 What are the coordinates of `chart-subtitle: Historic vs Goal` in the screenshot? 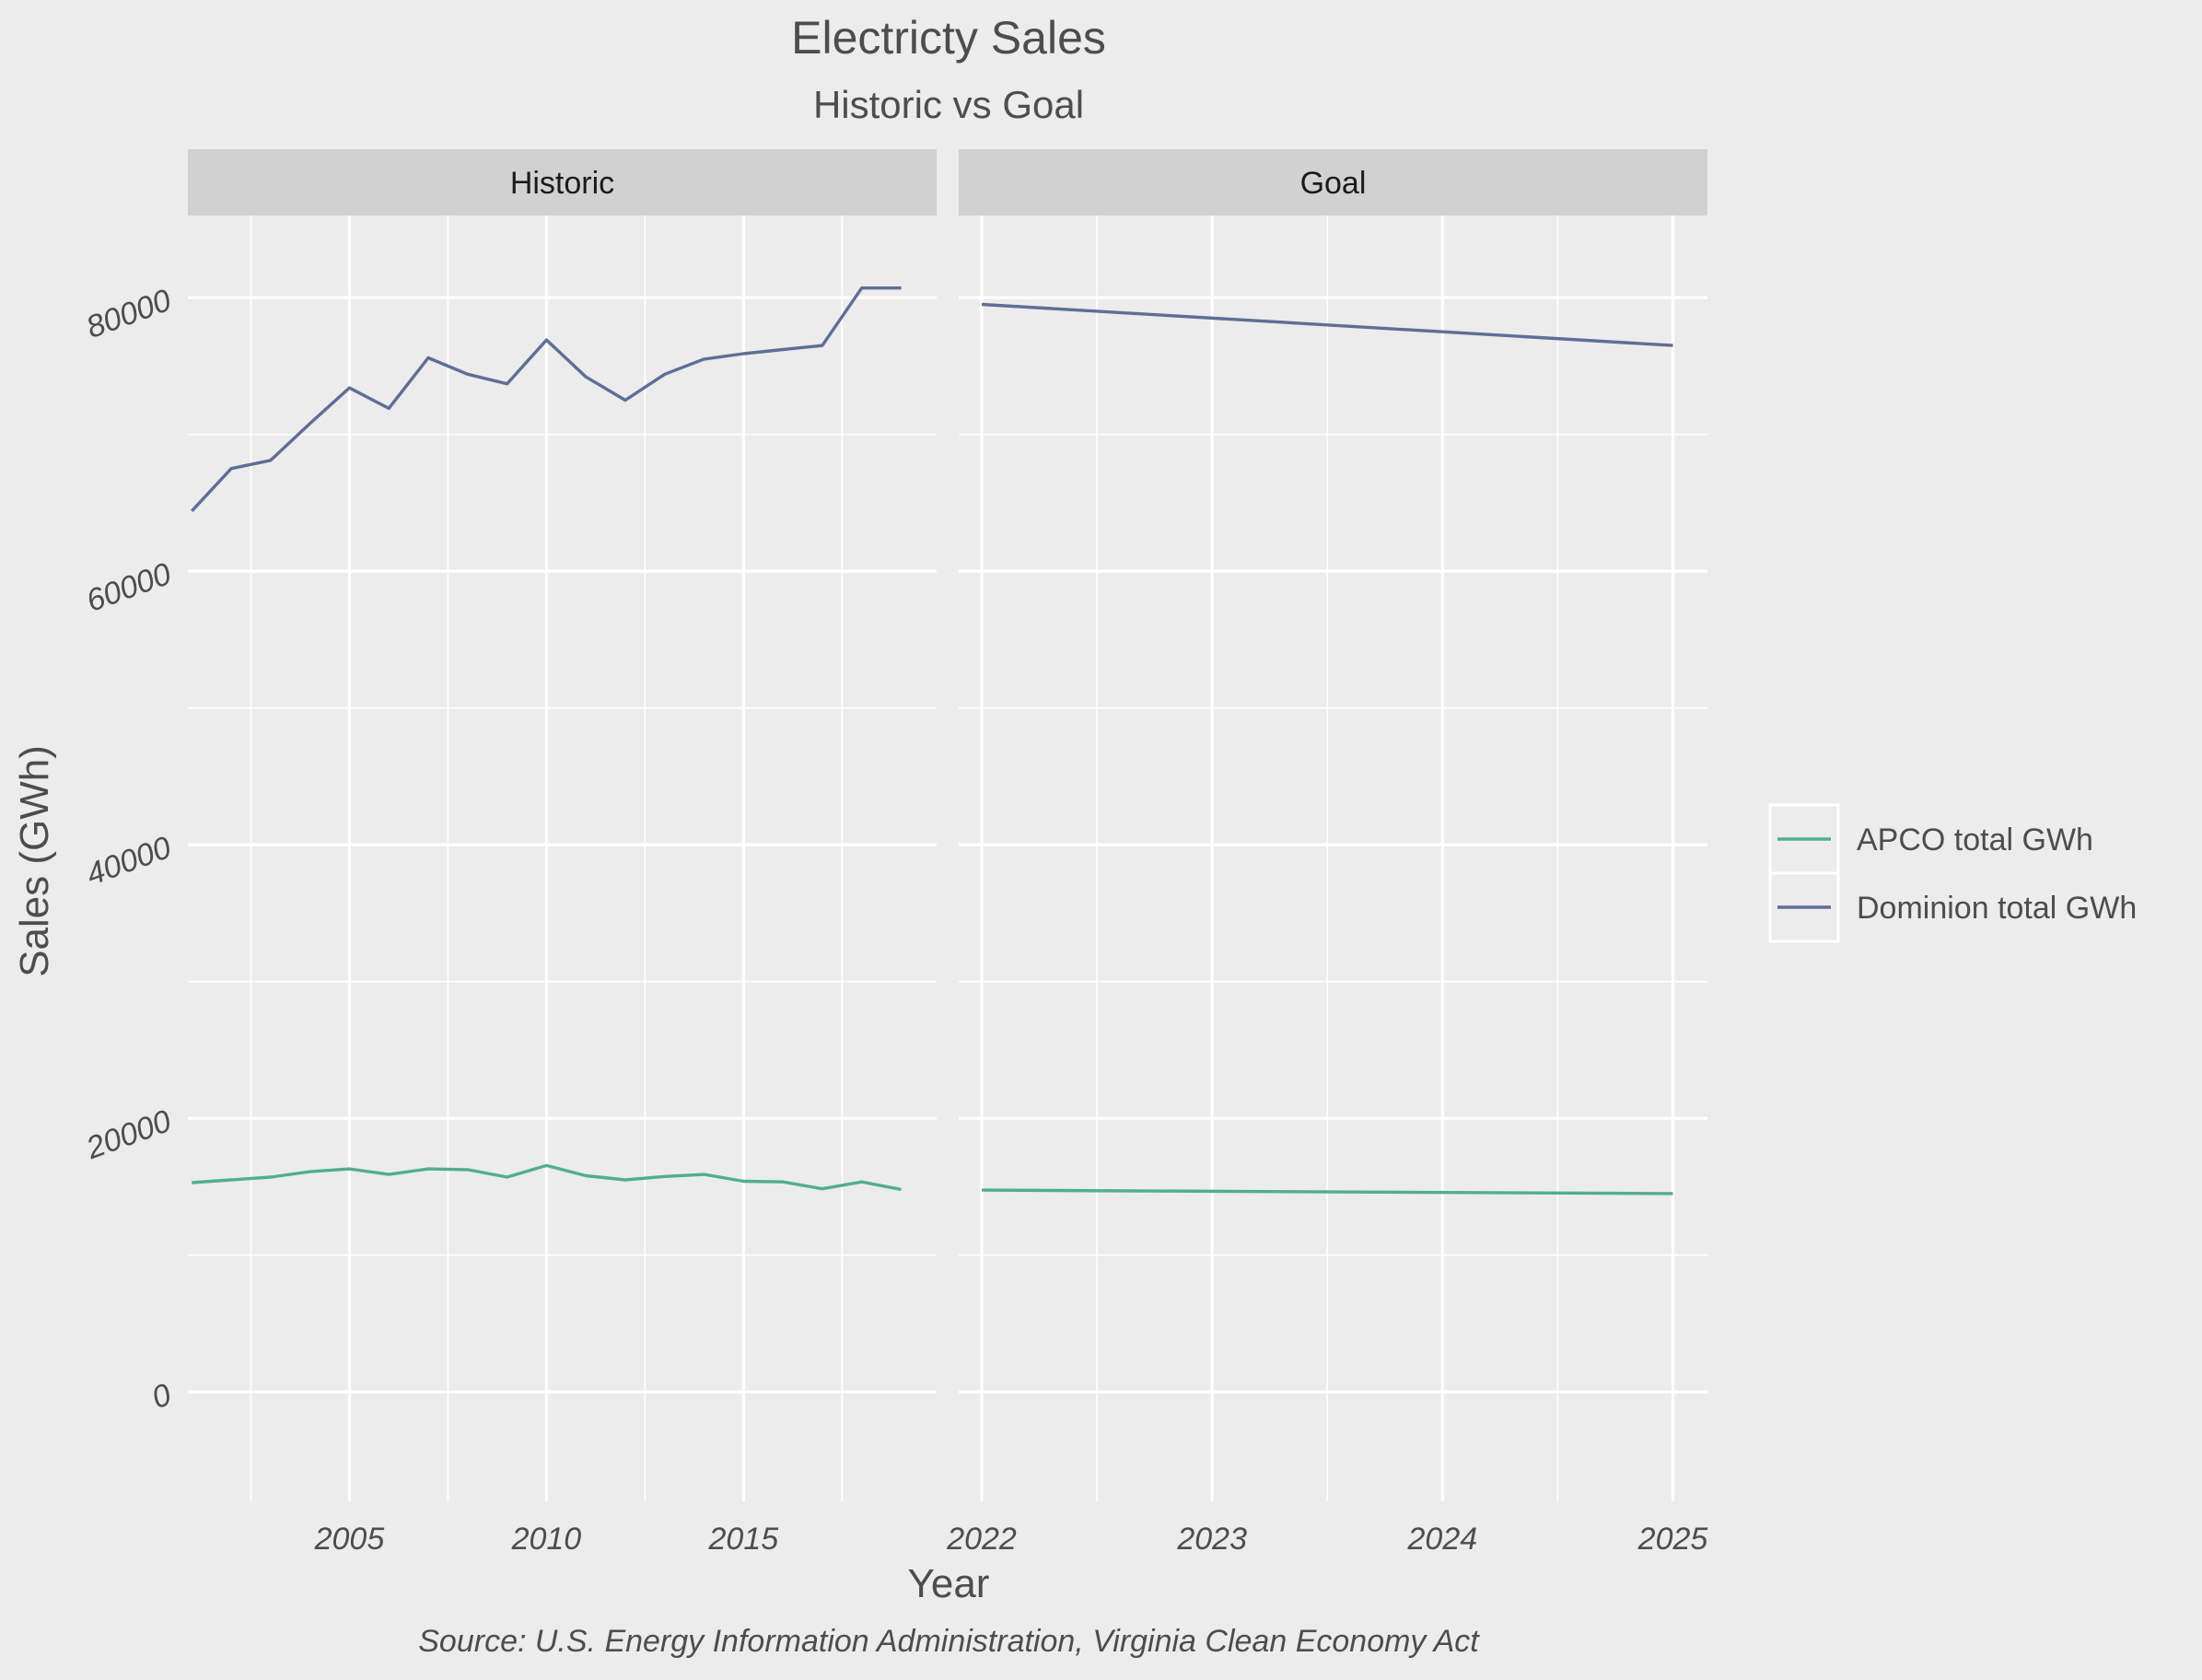 It's located at (949, 104).